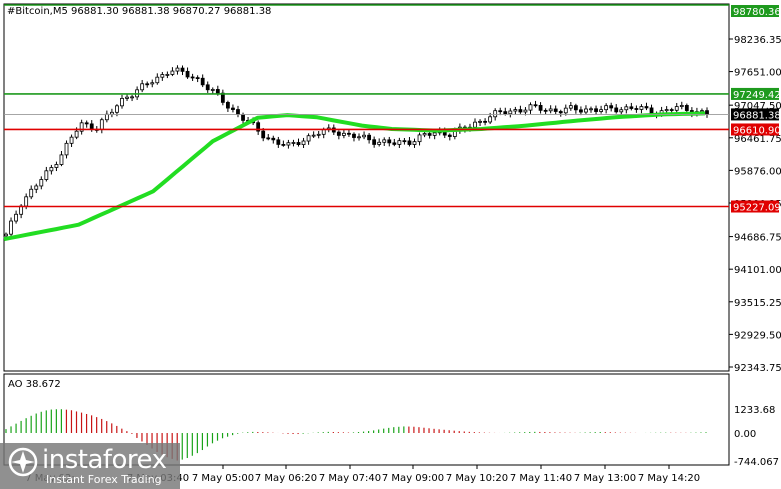  Describe the element at coordinates (757, 12) in the screenshot. I see `level-label: 98780.36` at that location.